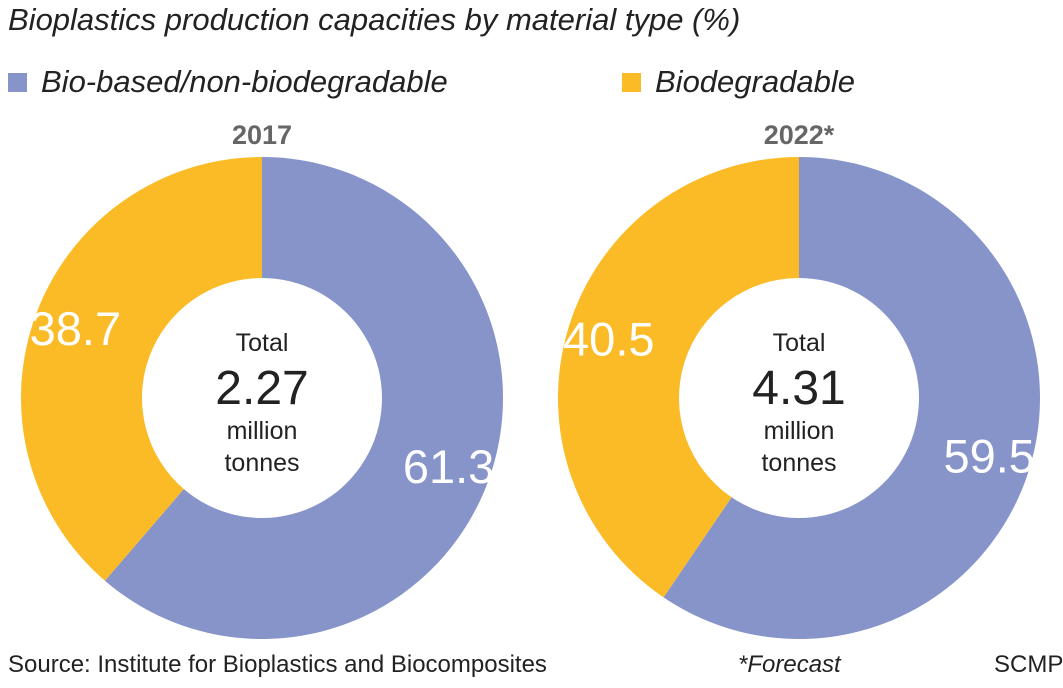  Describe the element at coordinates (799, 431) in the screenshot. I see `center-unit-million-1: million` at that location.